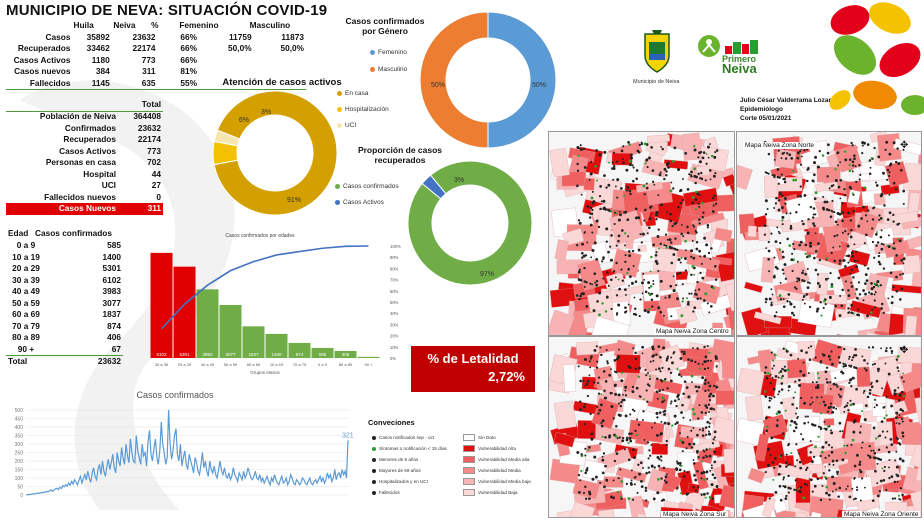 The width and height of the screenshot is (924, 520). What do you see at coordinates (348, 435) in the screenshot?
I see `timeseries-last-label: 321` at bounding box center [348, 435].